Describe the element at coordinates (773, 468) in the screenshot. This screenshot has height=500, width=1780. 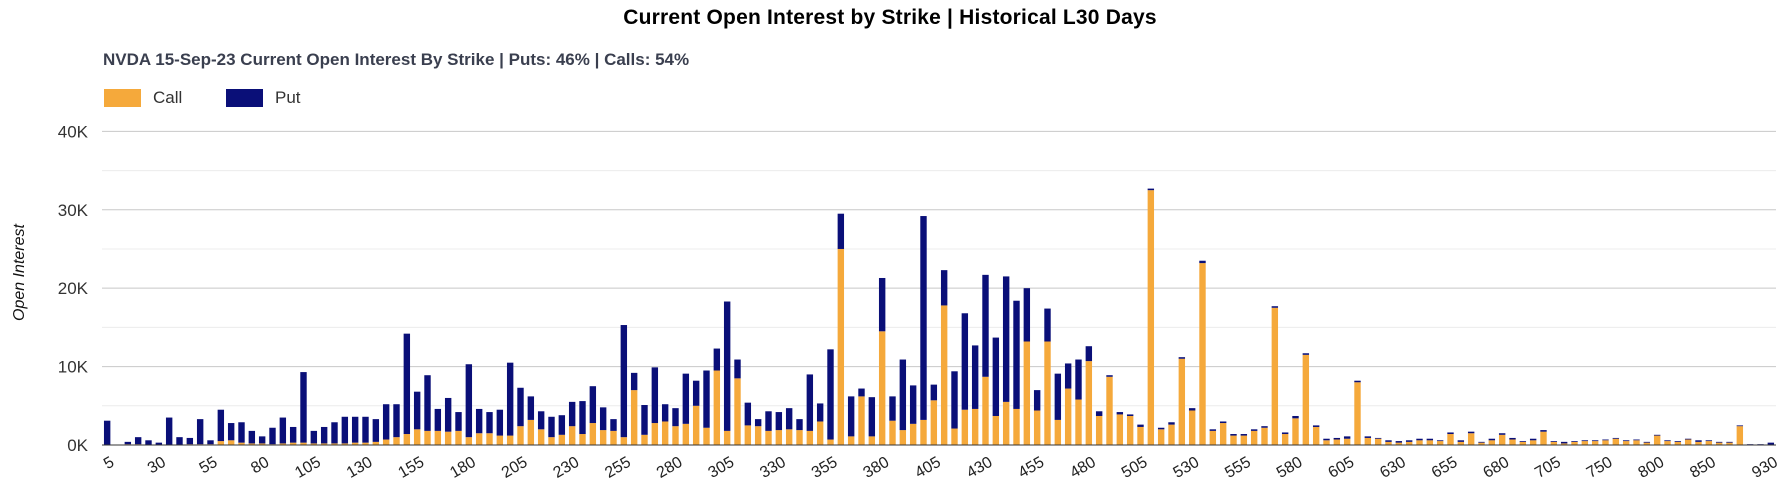
I see `x-tick-label: 330` at that location.